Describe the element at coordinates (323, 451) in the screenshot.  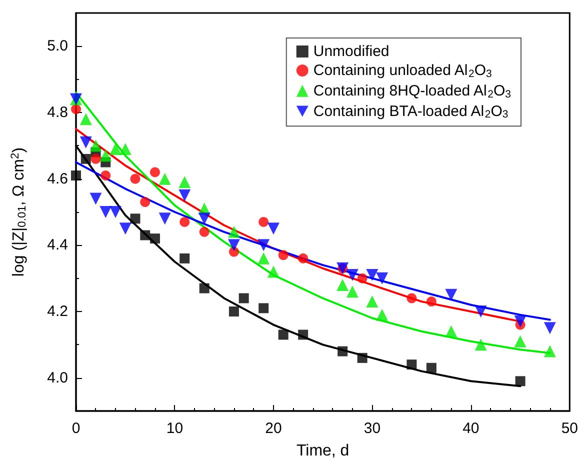
I see `x-axis-title: Time, d` at that location.